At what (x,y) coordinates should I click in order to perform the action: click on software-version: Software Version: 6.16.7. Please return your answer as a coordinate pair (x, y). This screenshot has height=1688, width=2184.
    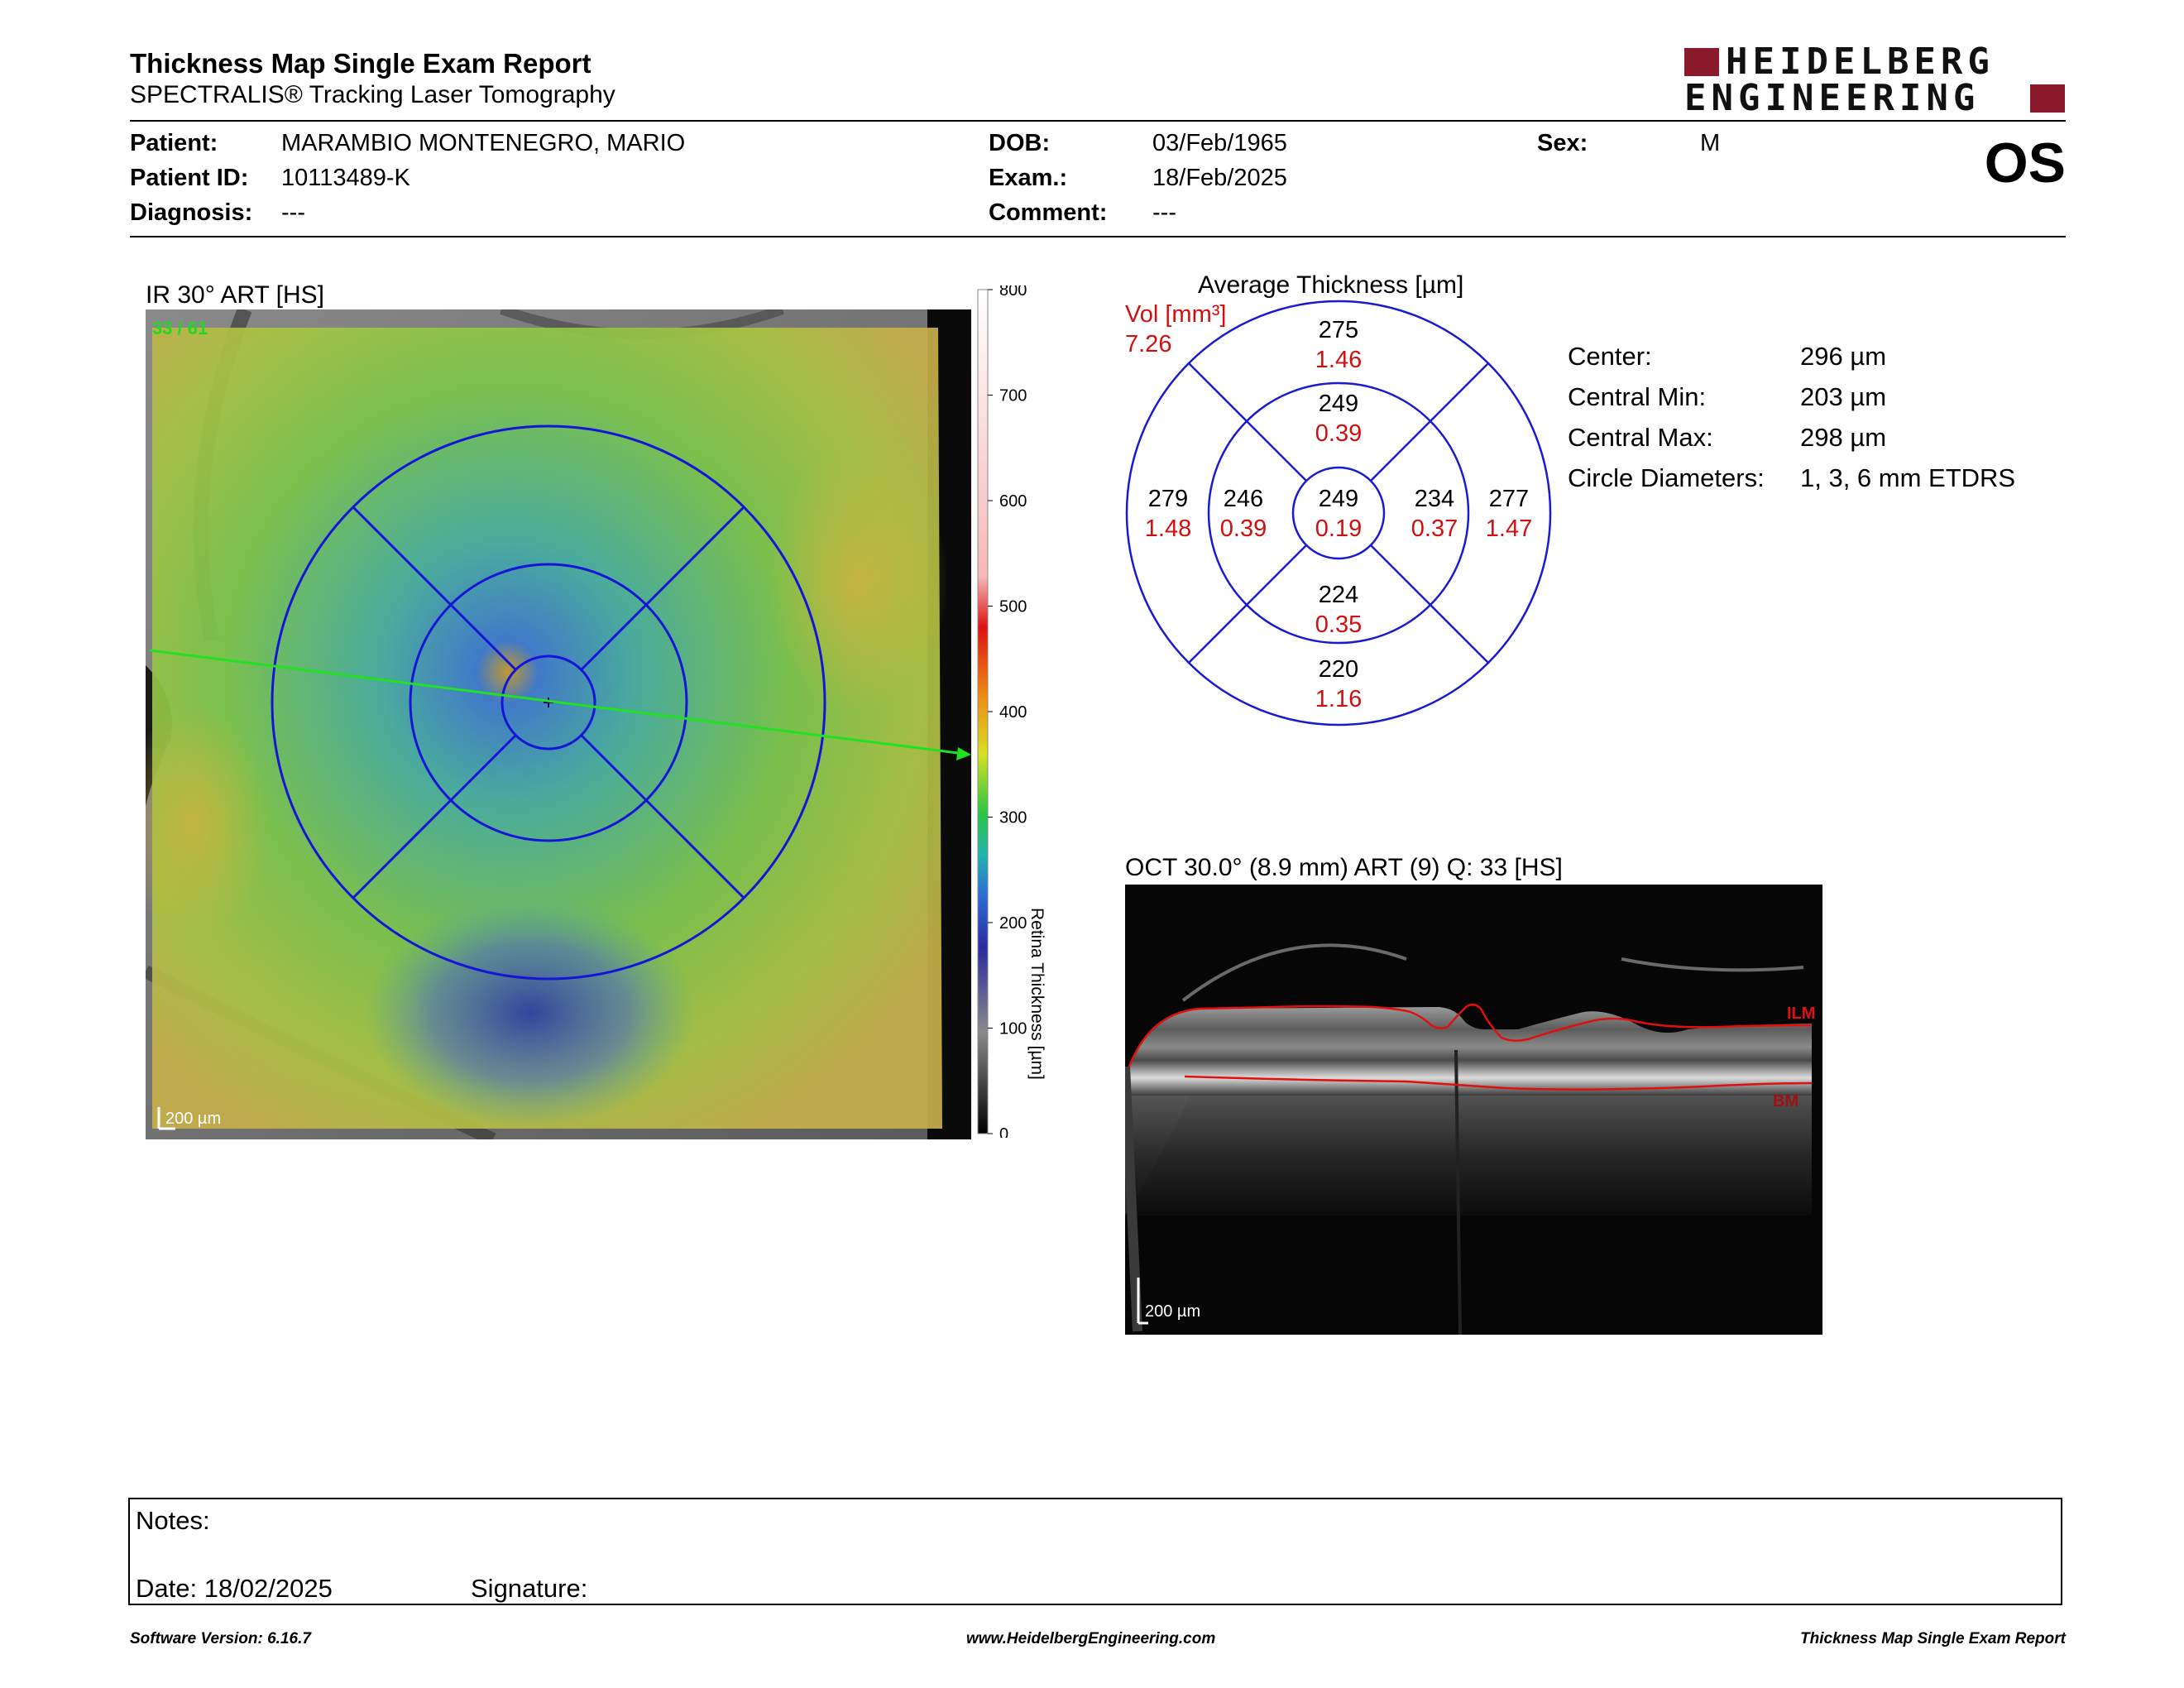
    Looking at the image, I should click on (220, 1638).